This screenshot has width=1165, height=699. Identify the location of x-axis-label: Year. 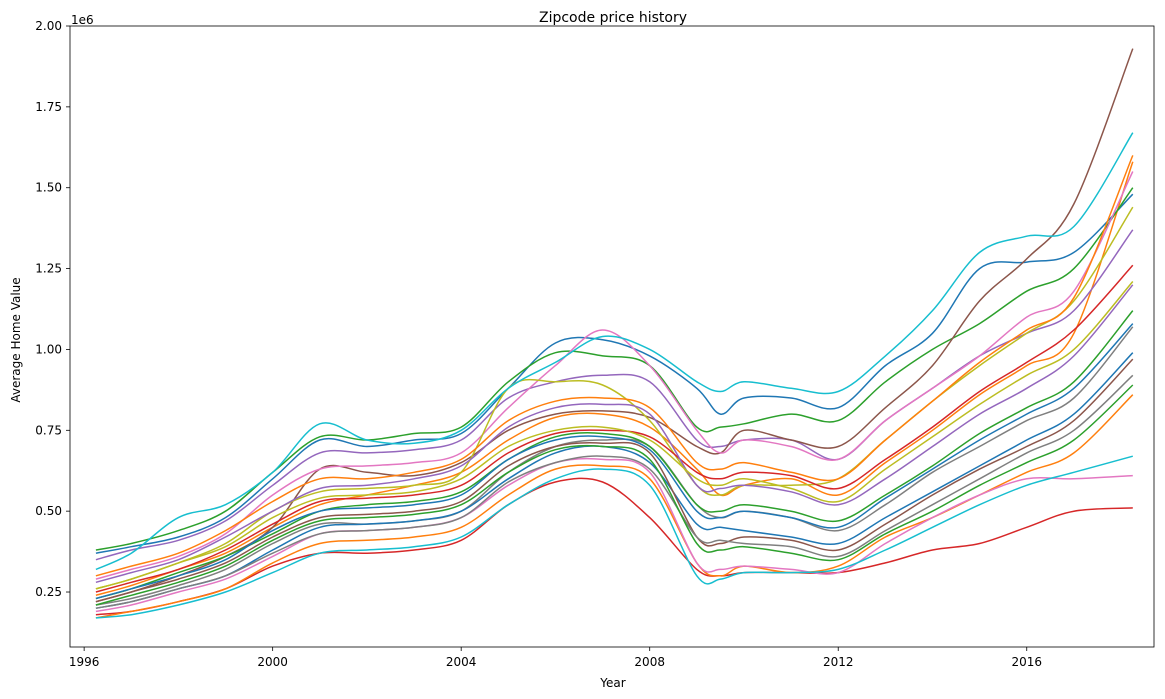
(612, 683).